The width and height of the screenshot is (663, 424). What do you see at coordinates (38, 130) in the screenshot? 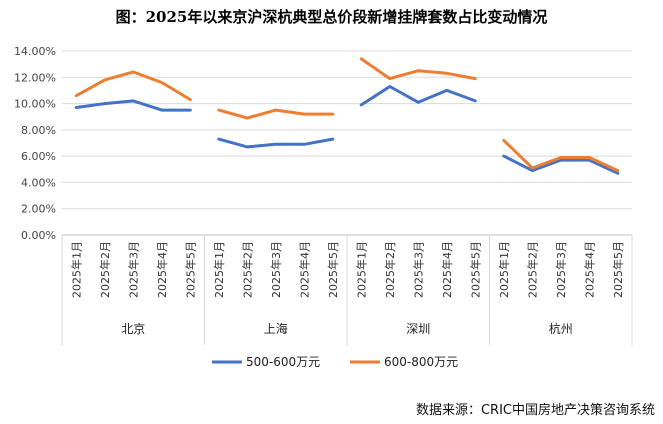
I see `y-tick-label: 8.00%` at bounding box center [38, 130].